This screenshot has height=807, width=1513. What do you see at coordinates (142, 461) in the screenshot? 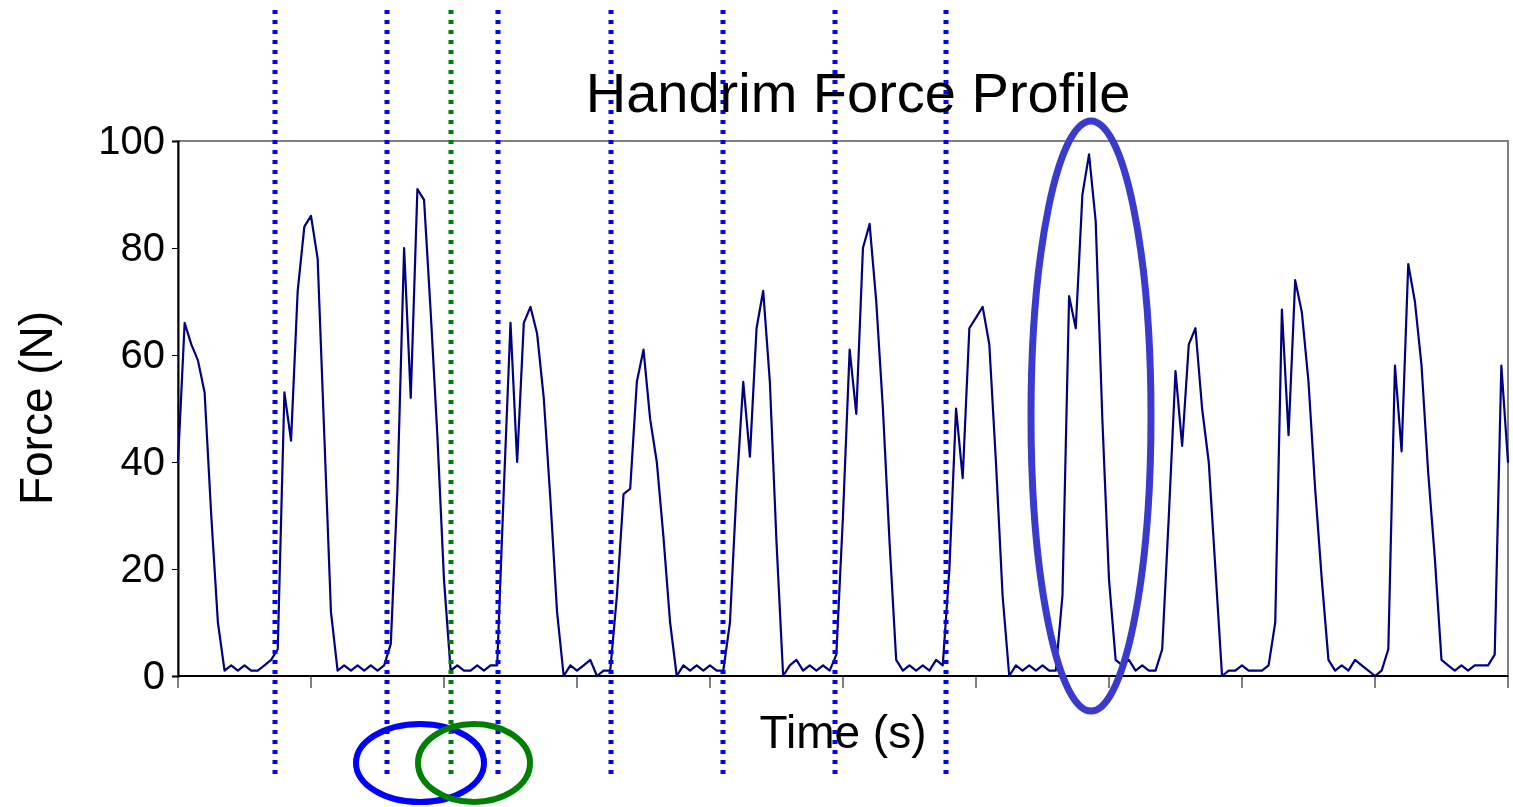
I see `y-tick-label: 40` at bounding box center [142, 461].